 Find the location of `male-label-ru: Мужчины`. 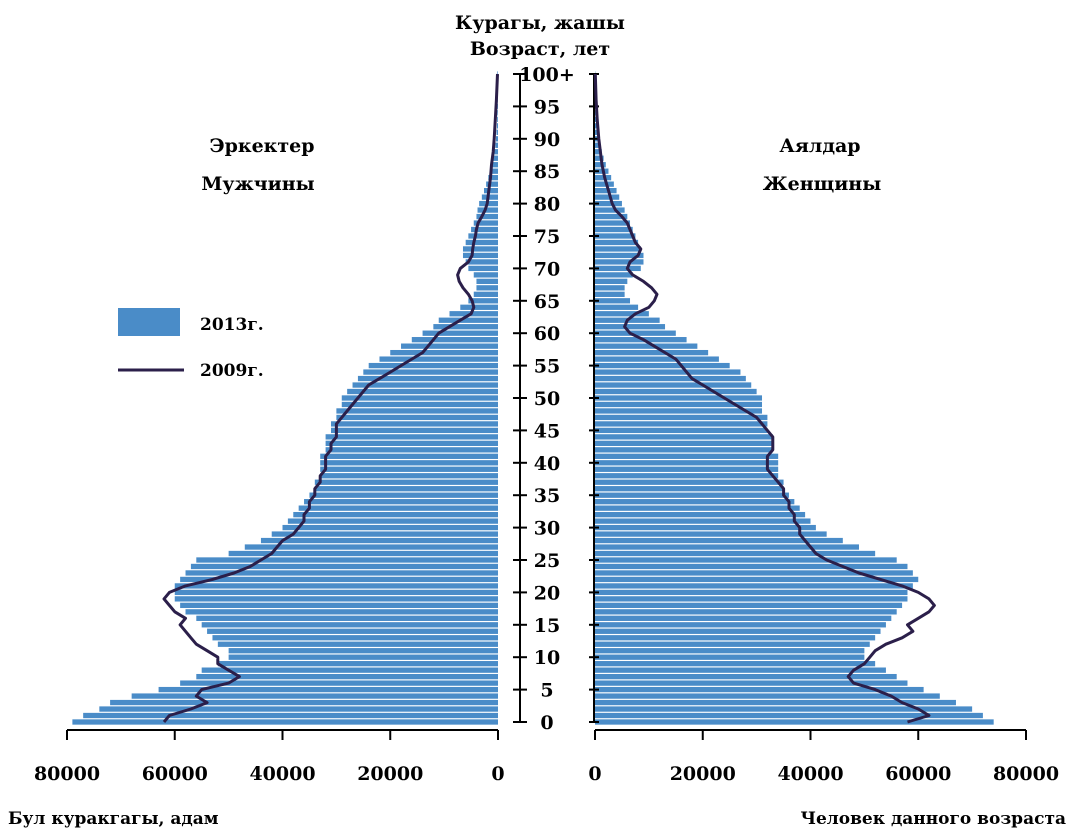

male-label-ru: Мужчины is located at coordinates (257, 184).